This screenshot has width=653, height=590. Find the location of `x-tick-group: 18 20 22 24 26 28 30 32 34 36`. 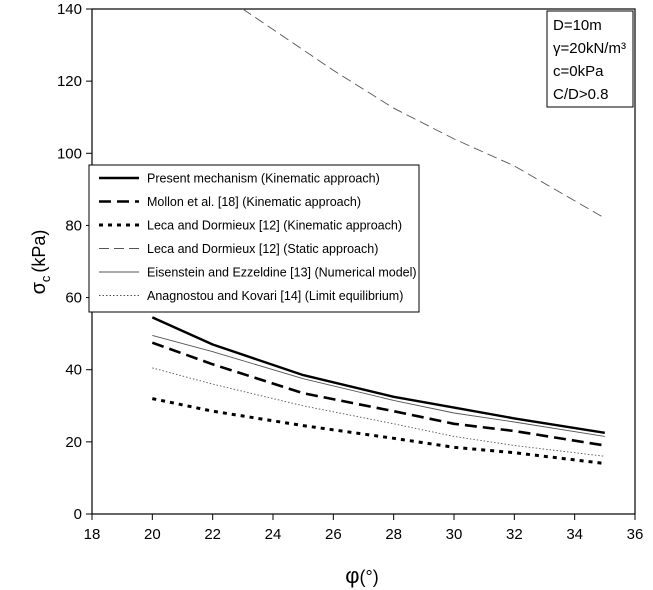

x-tick-group: 18 20 22 24 26 28 30 32 34 36 is located at coordinates (364, 528).